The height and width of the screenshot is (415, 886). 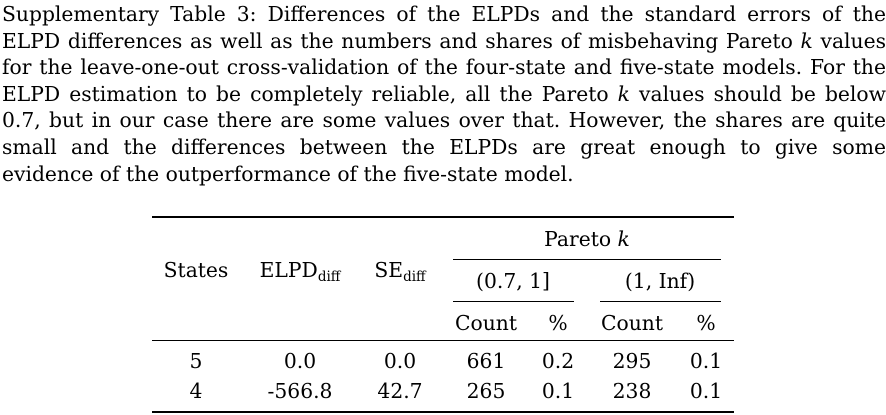 What do you see at coordinates (400, 391) in the screenshot?
I see `table-cell: 42.7` at bounding box center [400, 391].